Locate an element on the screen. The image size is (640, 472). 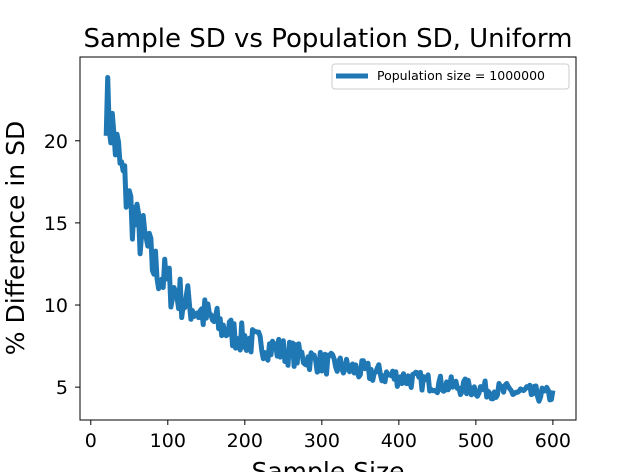
y-tick-label: 10 is located at coordinates (56, 306).